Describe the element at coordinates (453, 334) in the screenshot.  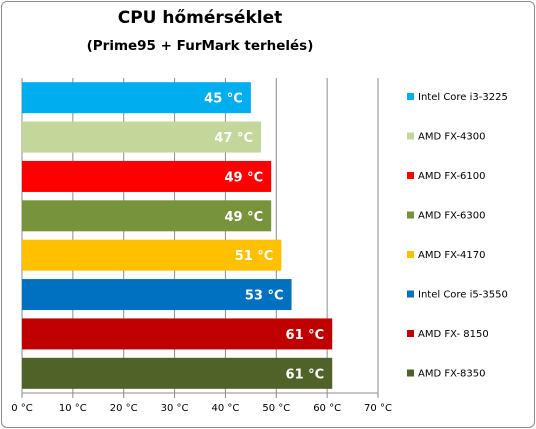
I see `legend-label: AMD FX- 8150` at that location.